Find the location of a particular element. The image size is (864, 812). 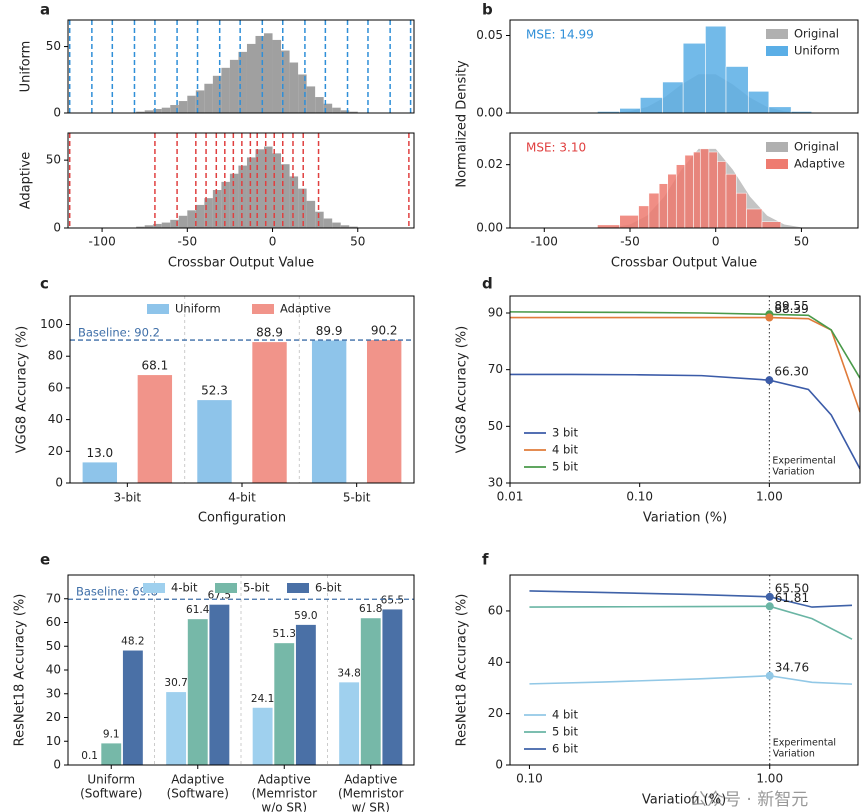

y-tick-label: 0.02 is located at coordinates (489, 164).